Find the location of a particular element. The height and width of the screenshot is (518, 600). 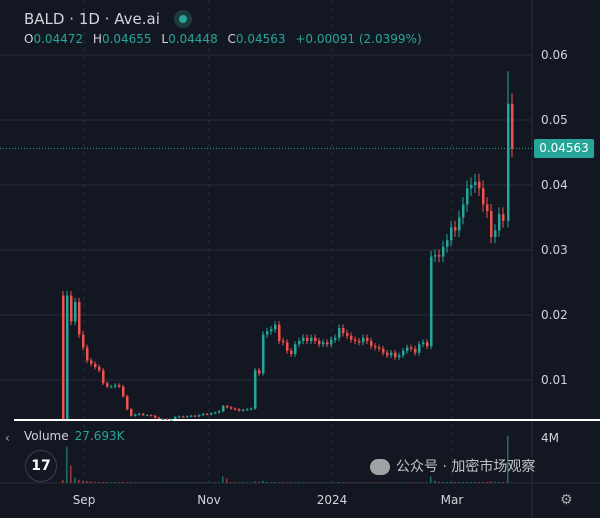

collapse-chevron-icon: ‹ is located at coordinates (7, 438).